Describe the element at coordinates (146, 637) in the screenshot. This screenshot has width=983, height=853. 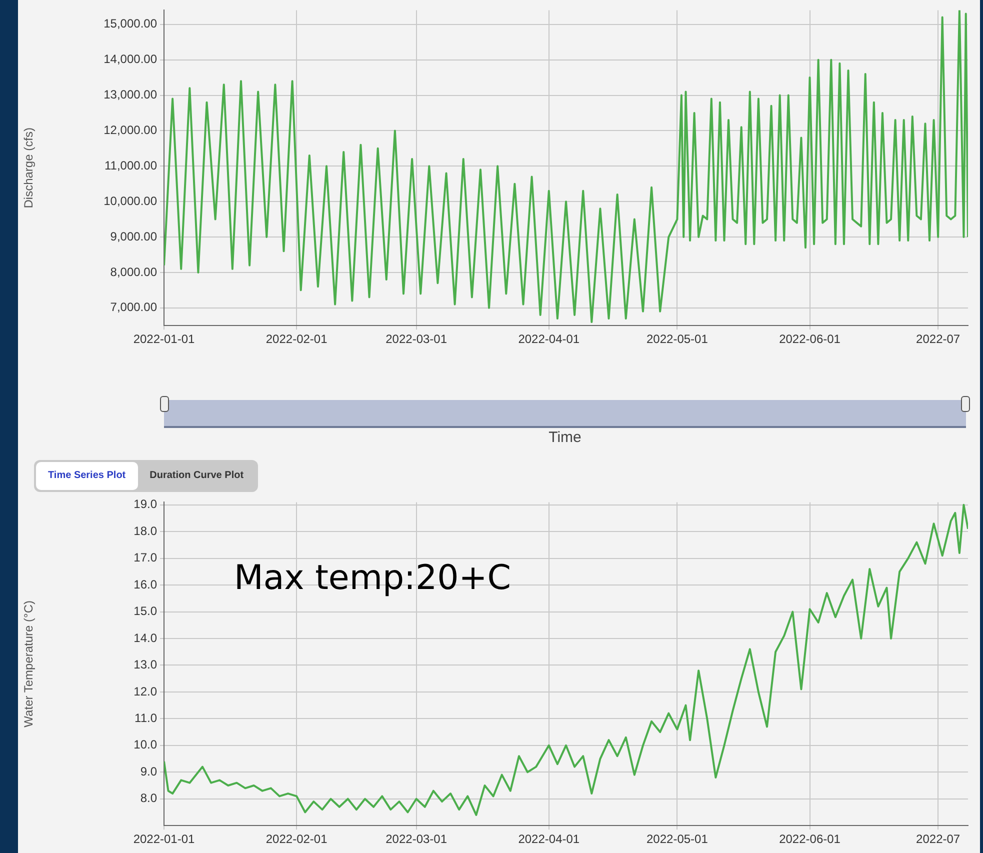
I see `y-tick-label: 14.0` at that location.